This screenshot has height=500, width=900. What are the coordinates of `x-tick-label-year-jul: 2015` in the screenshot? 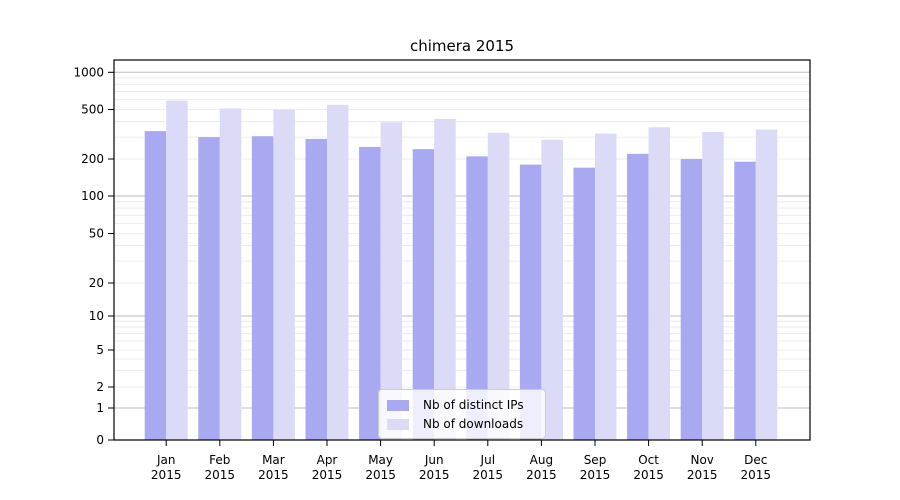 It's located at (488, 475).